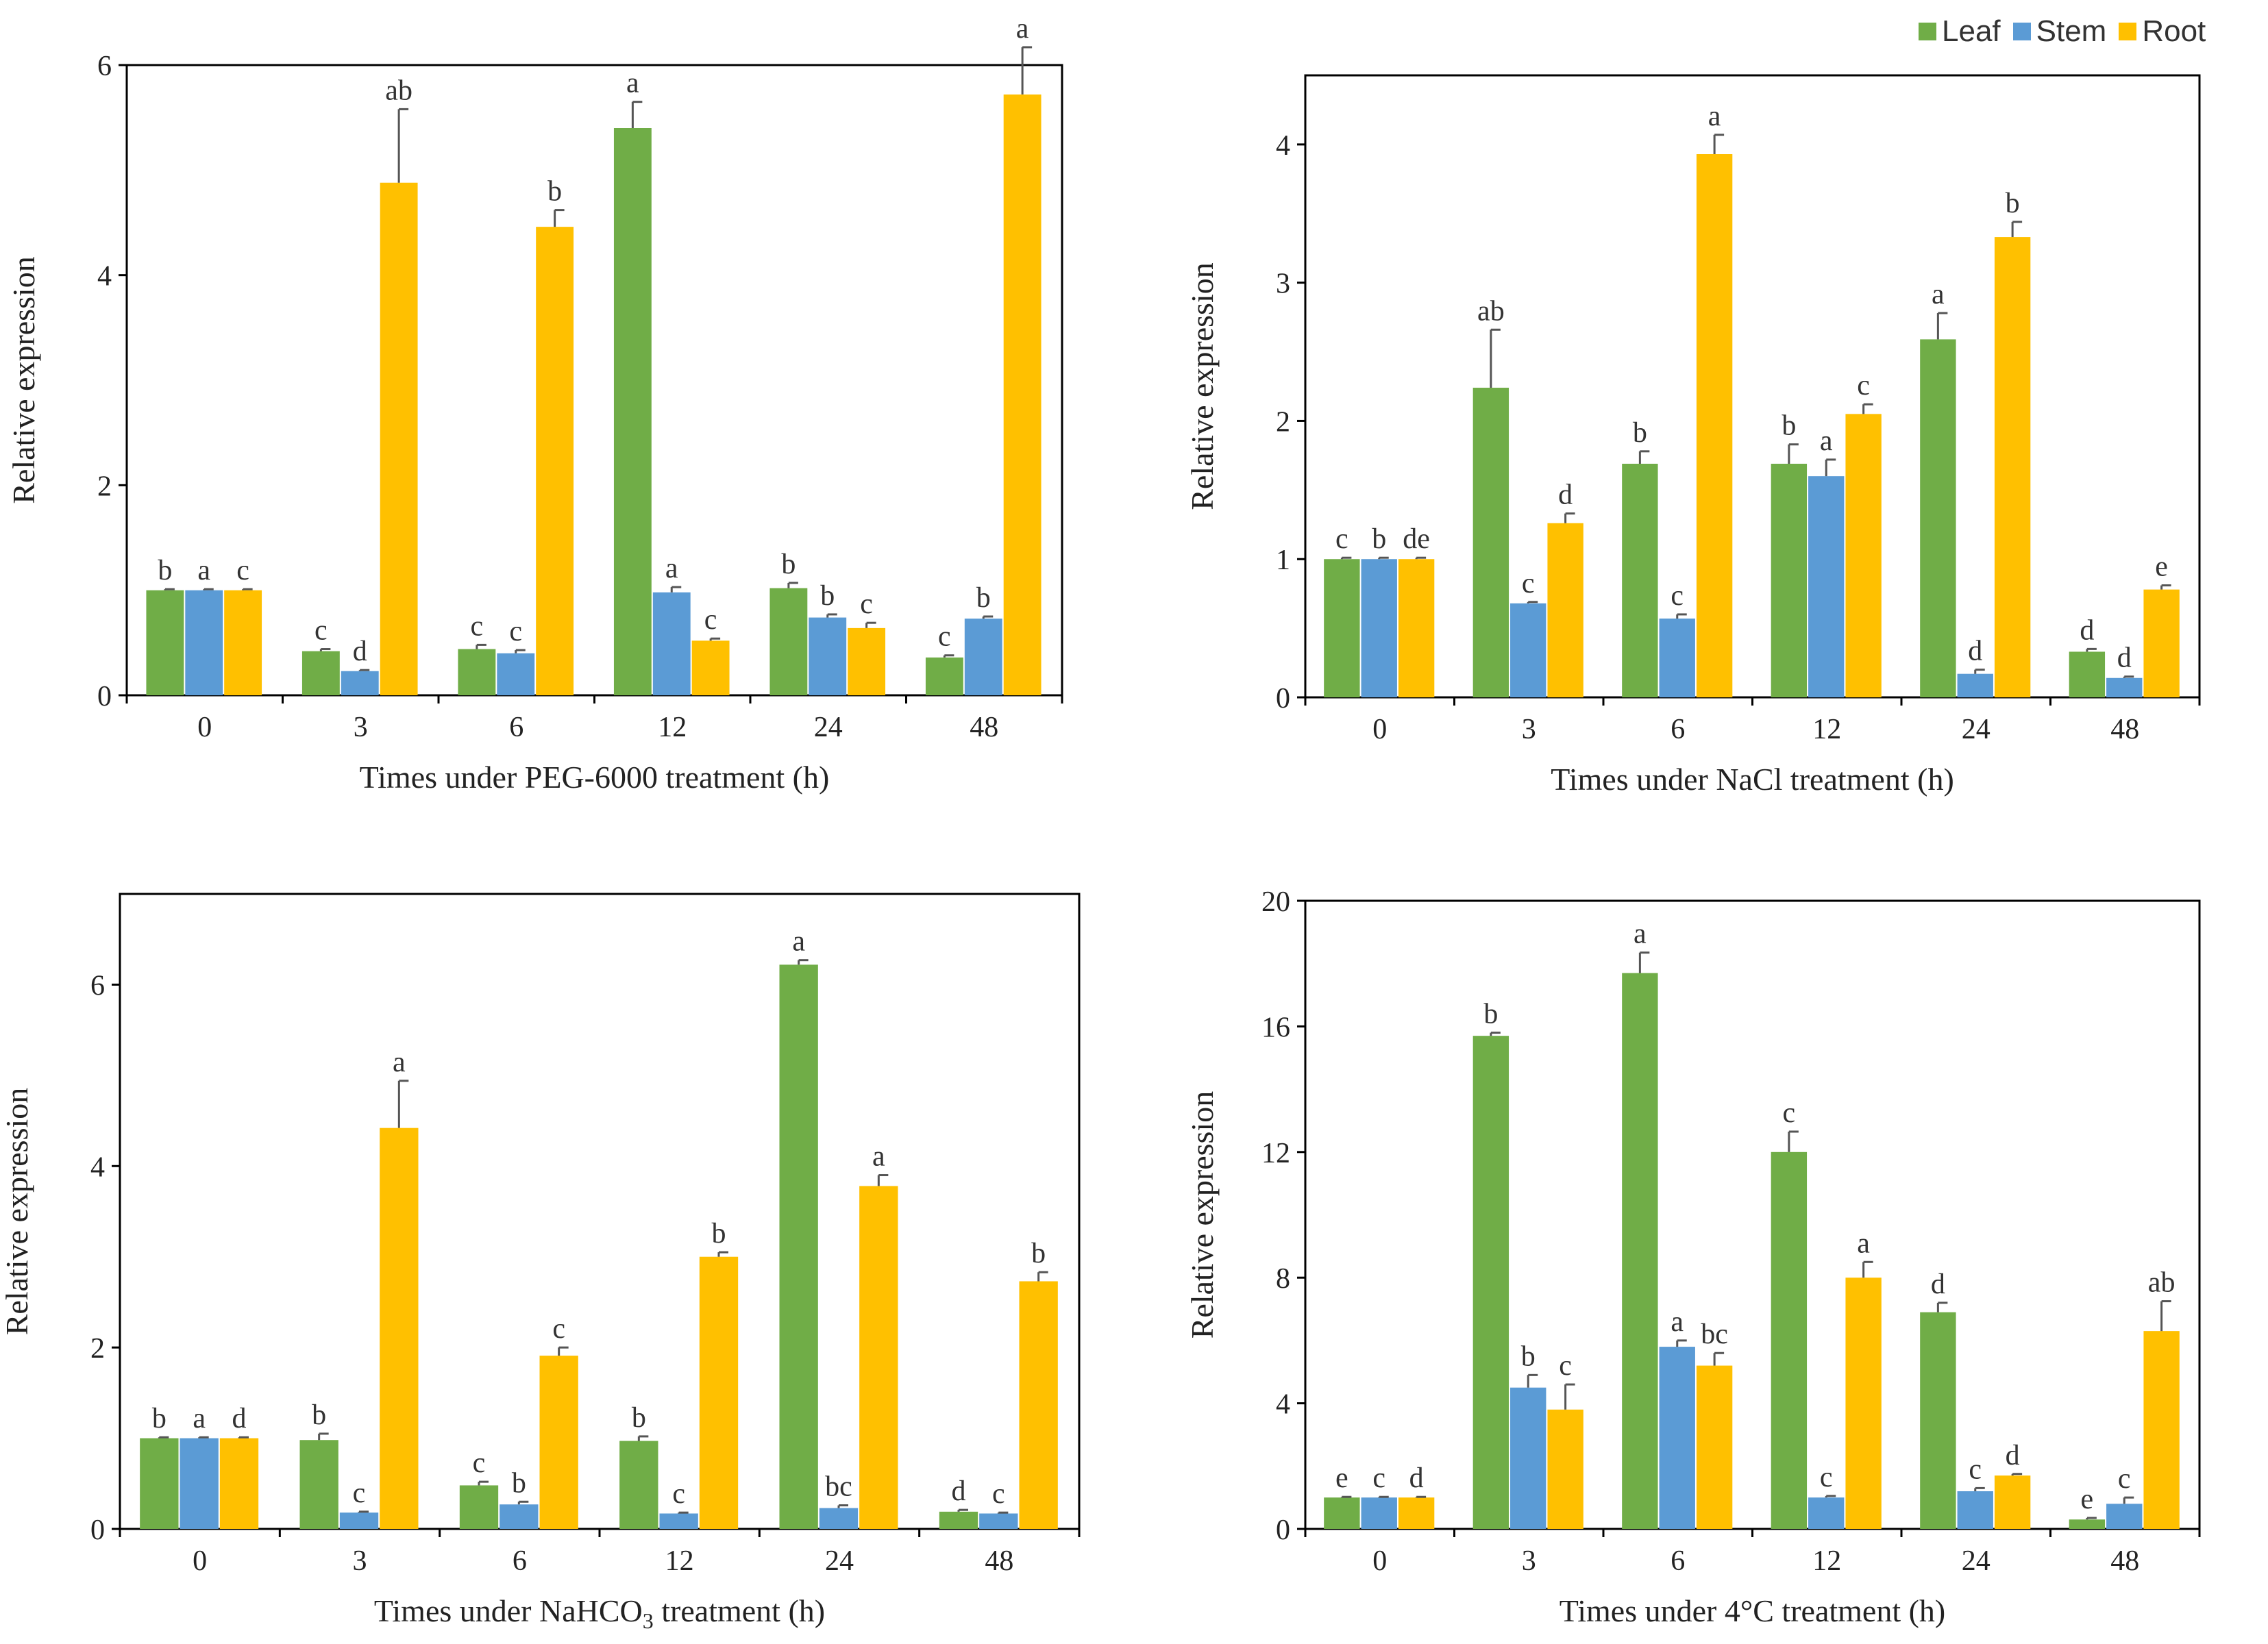  Describe the element at coordinates (599, 1613) in the screenshot. I see `chart-3-xlabel: Times under NaHCO3 treatment (h)` at that location.